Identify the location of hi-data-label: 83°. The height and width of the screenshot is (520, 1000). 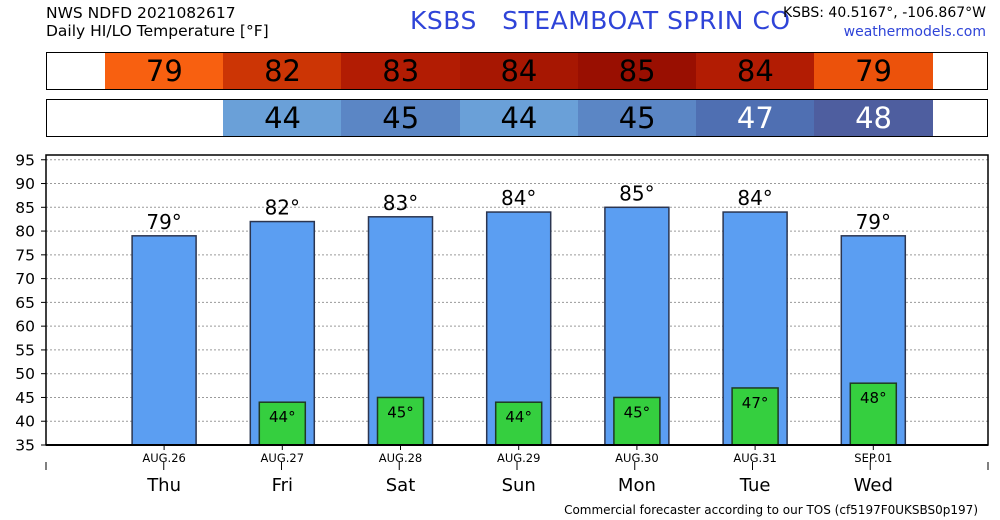
(400, 203).